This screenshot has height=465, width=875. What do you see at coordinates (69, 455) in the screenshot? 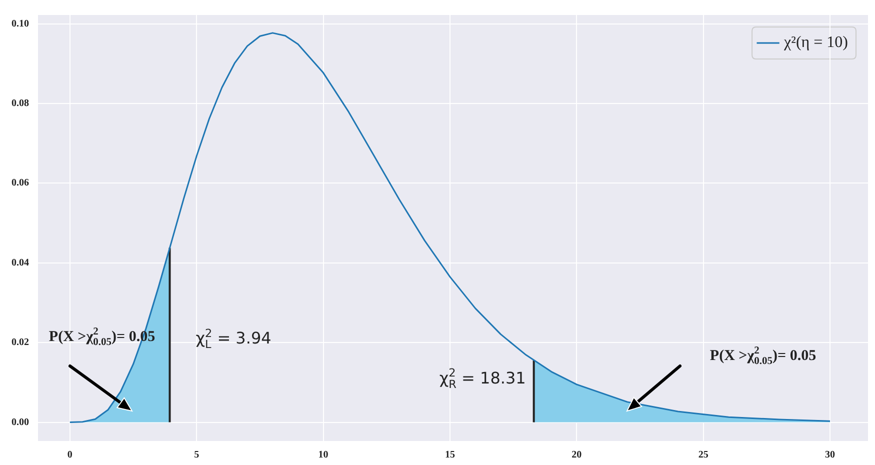
I see `x-tick-label: 0` at bounding box center [69, 455].